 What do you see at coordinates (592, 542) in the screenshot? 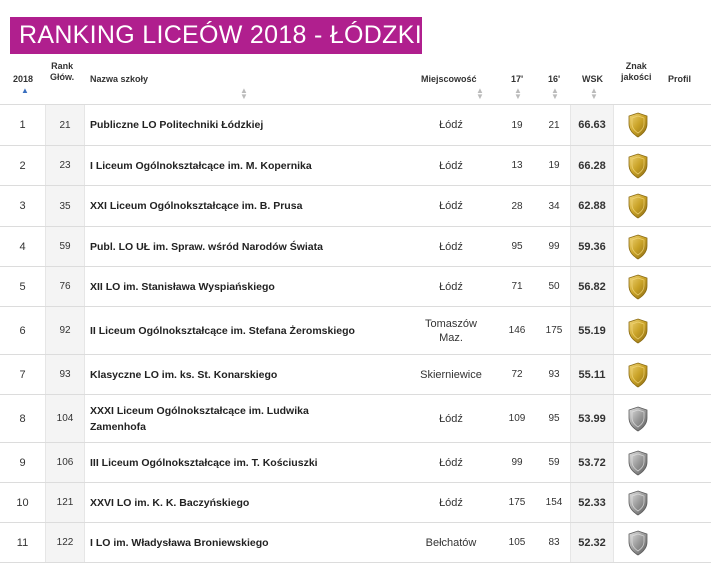
I see `wsk-score-cell: 52.32` at bounding box center [592, 542].